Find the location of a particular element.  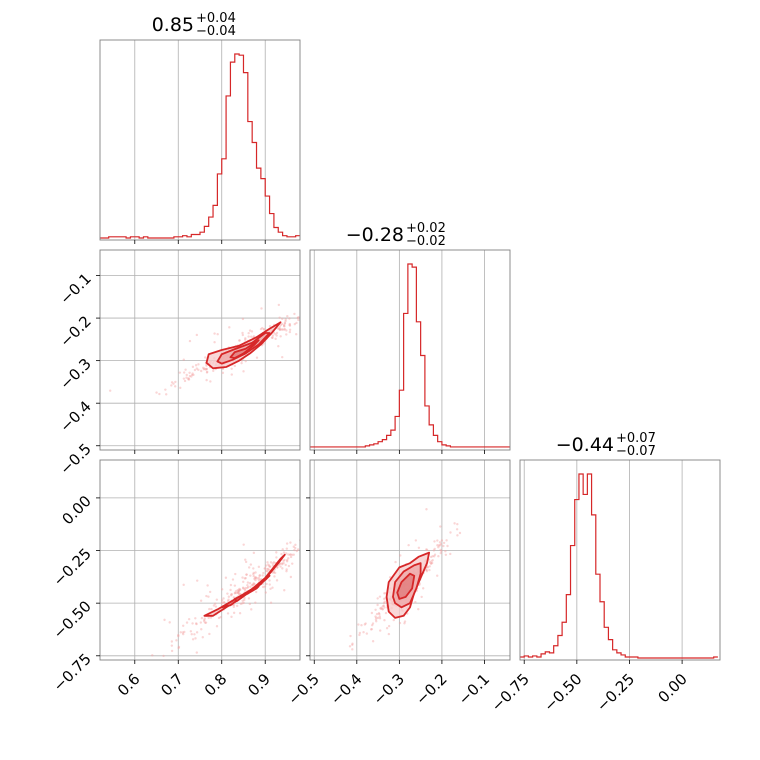

y-tick-label: −0.3 is located at coordinates (75, 374).